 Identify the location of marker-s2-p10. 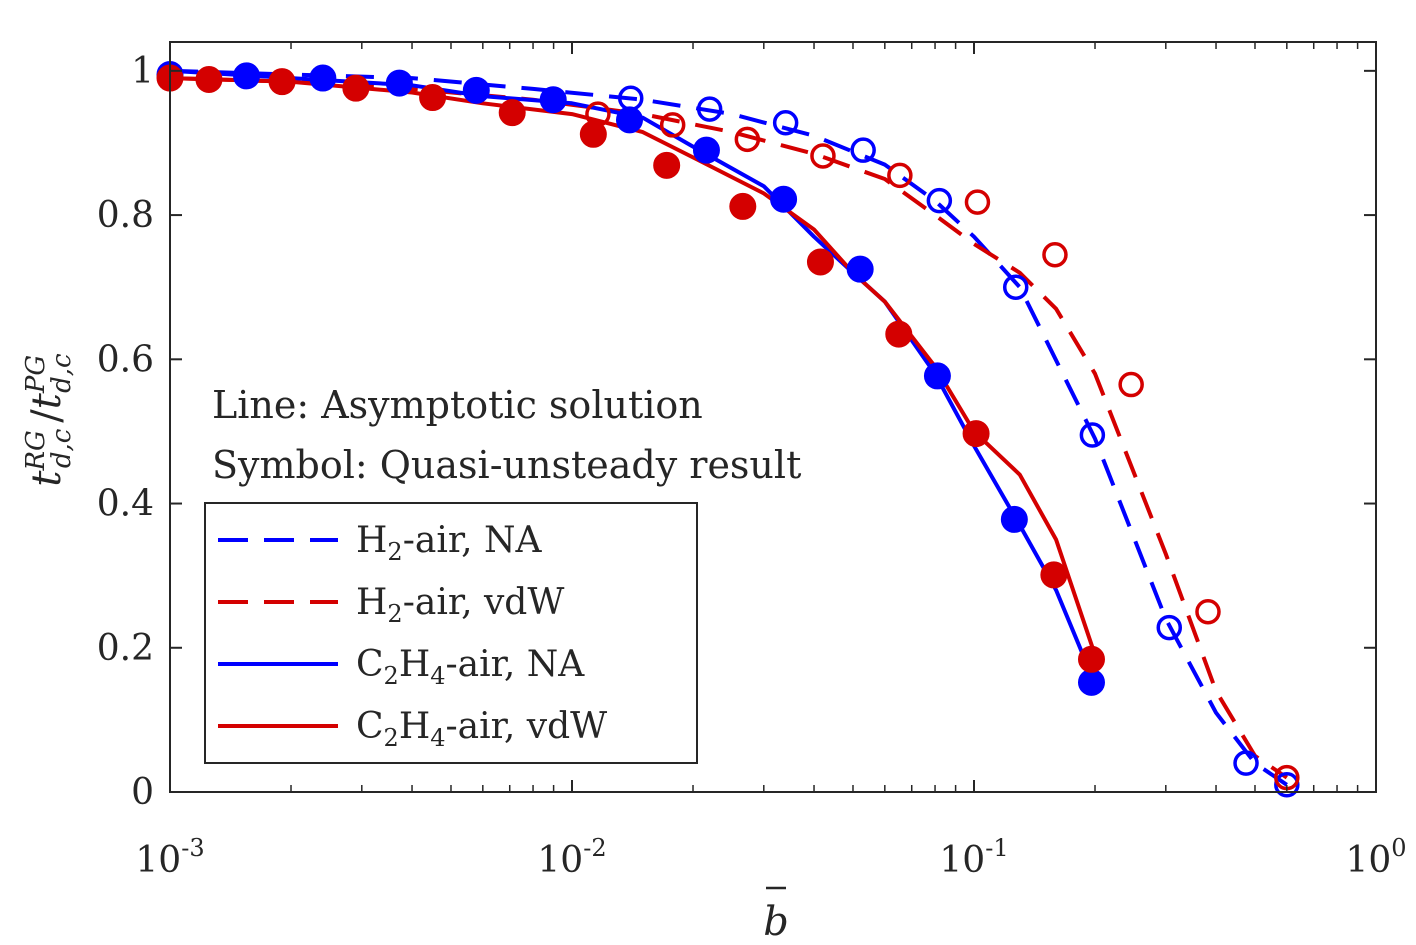
(937, 376).